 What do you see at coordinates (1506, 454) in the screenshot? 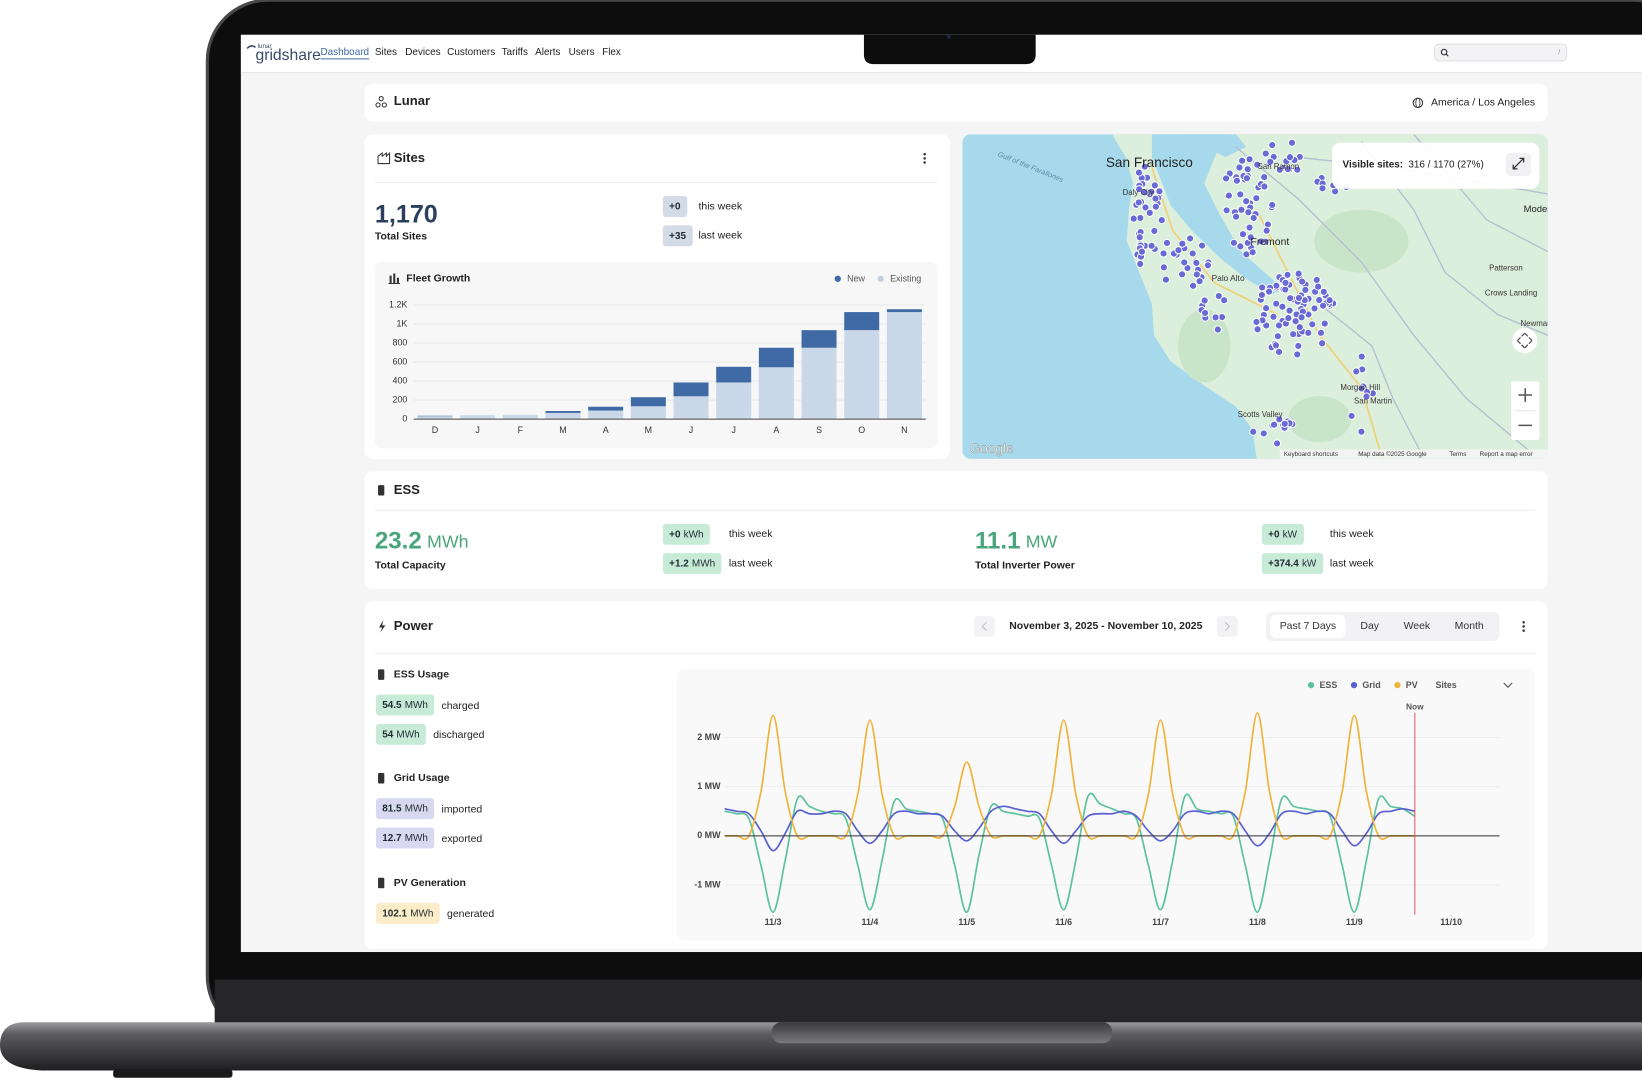
I see `map-attribution: Report a map error` at bounding box center [1506, 454].